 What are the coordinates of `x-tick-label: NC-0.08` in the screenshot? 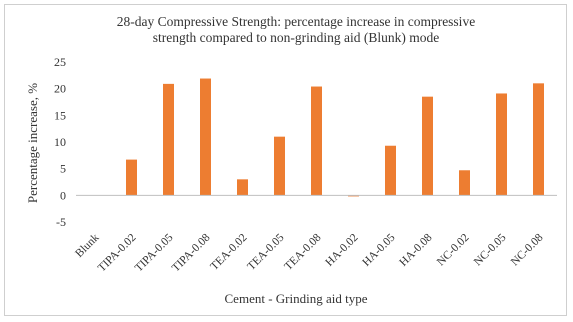 It's located at (527, 249).